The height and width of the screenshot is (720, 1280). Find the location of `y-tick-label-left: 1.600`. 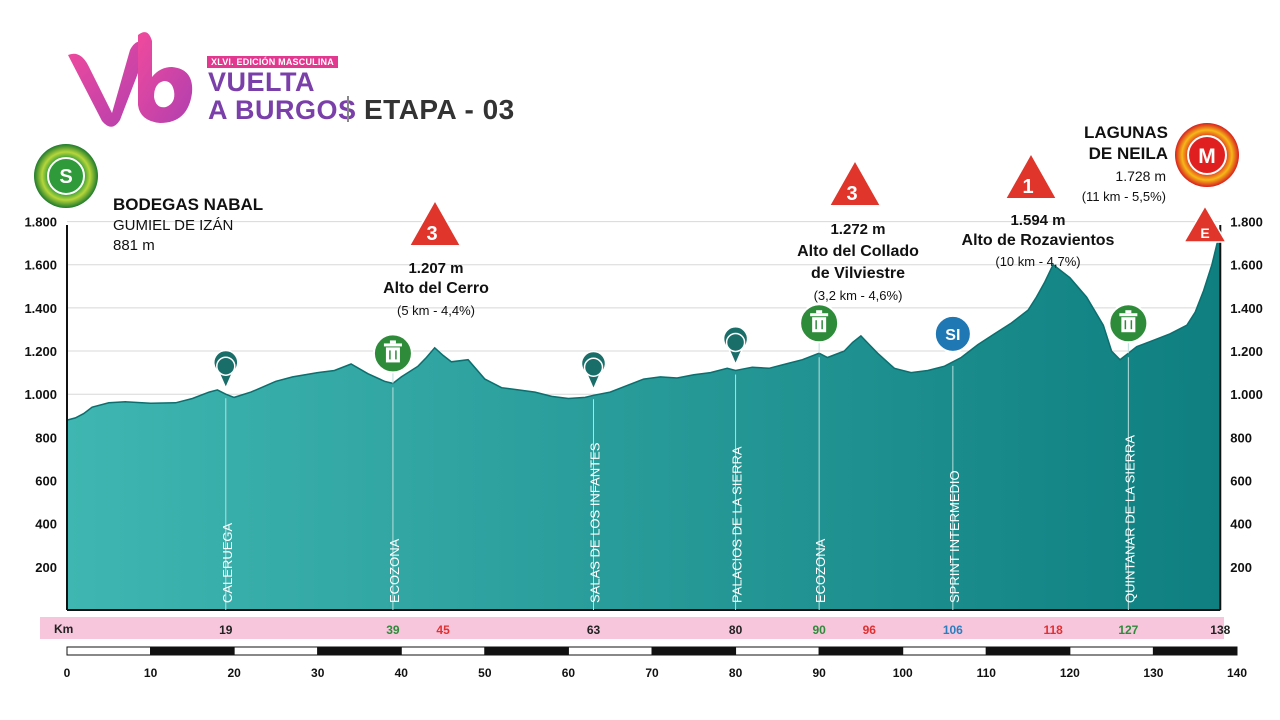

y-tick-label-left: 1.600 is located at coordinates (40, 265).